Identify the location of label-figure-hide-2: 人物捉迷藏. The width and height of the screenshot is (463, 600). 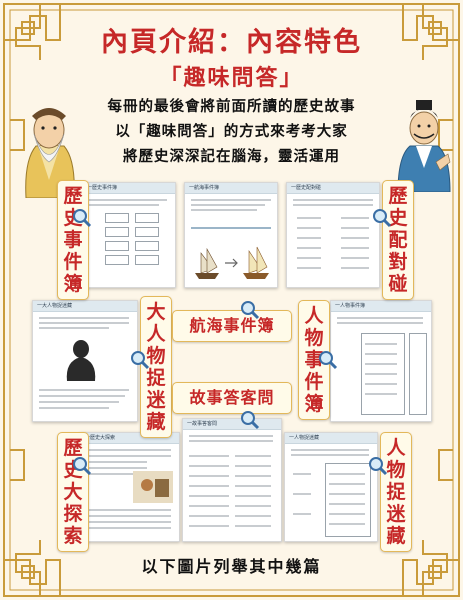
(396, 492).